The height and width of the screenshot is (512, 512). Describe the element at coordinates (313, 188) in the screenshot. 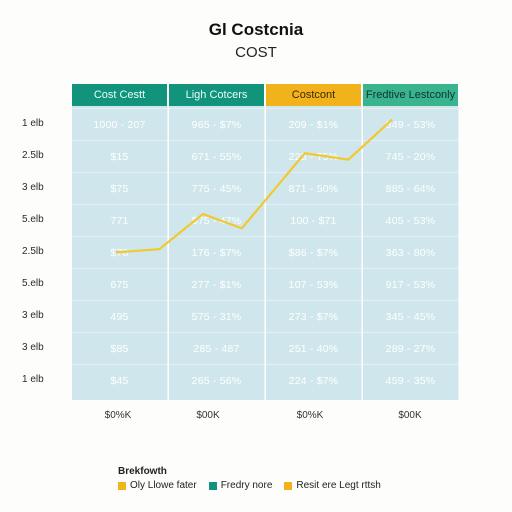

I see `table-cell: 871 - 50%` at that location.